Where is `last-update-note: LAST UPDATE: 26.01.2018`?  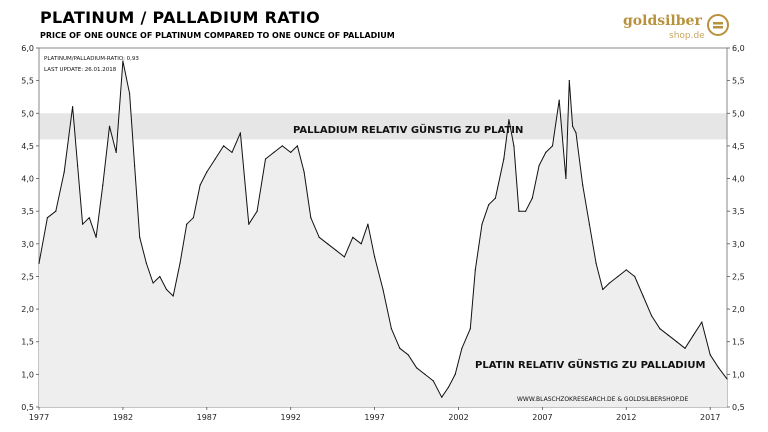
last-update-note: LAST UPDATE: 26.01.2018 is located at coordinates (80, 70).